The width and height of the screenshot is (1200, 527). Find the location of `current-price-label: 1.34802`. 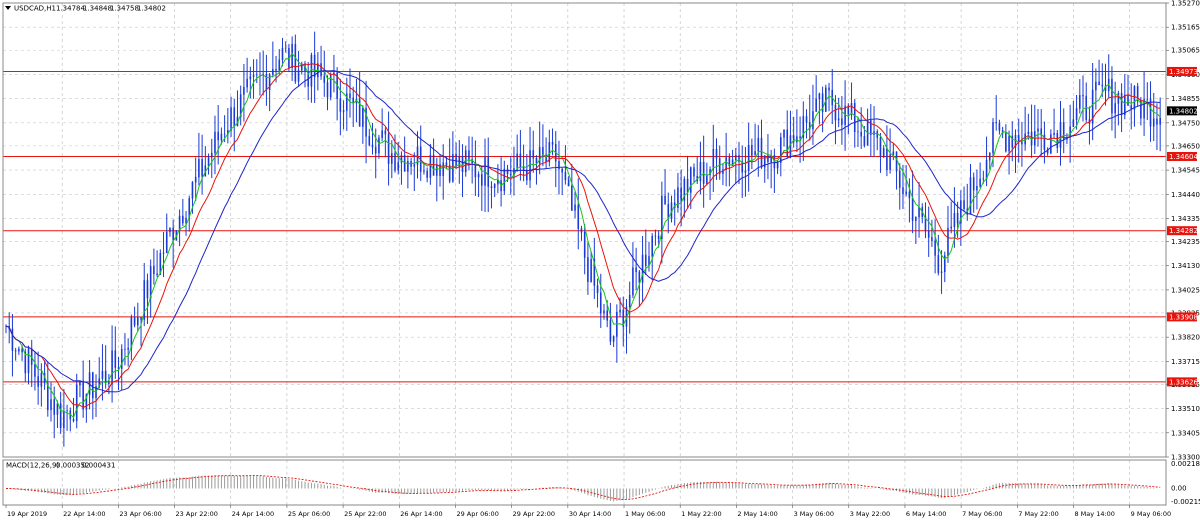

current-price-label: 1.34802 is located at coordinates (1183, 111).